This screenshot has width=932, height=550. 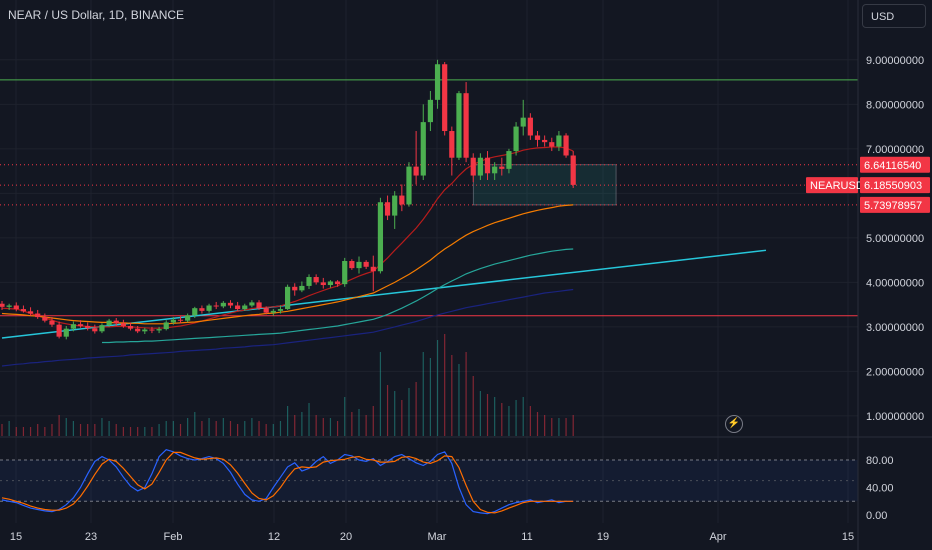 I want to click on currency-button: USD, so click(x=894, y=16).